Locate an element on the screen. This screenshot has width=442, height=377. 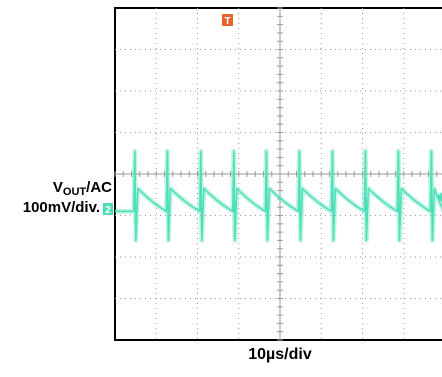
level-marker is located at coordinates (439, 197).